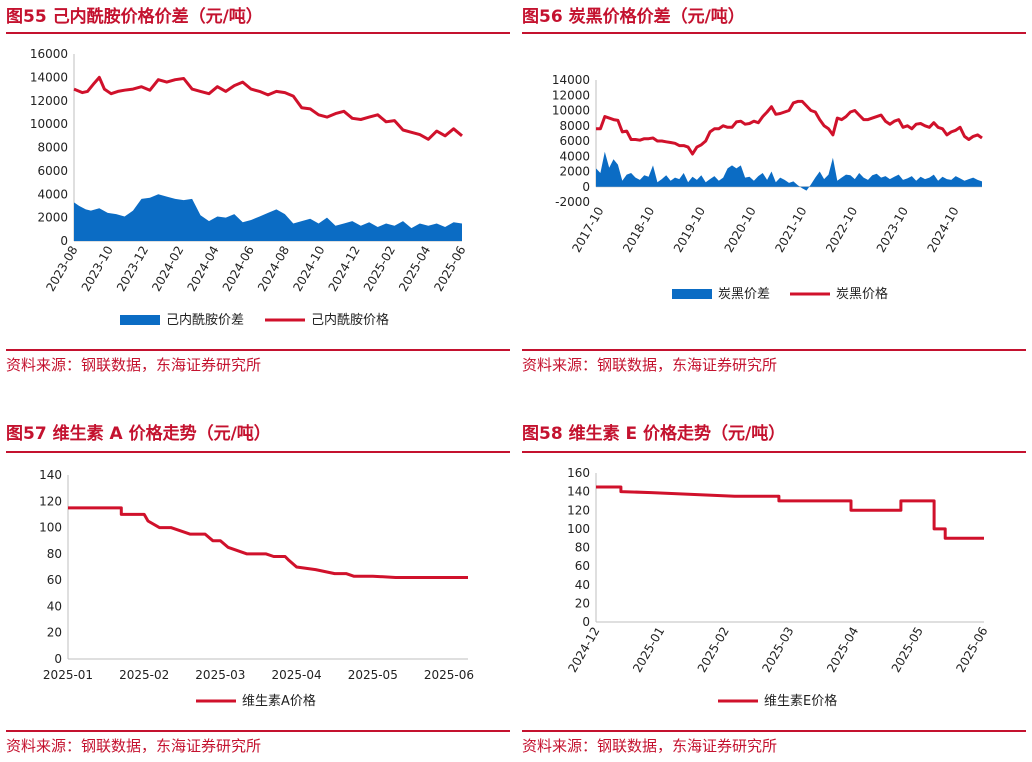  What do you see at coordinates (205, 320) in the screenshot?
I see `legend-label: 己内酰胺价差` at bounding box center [205, 320].